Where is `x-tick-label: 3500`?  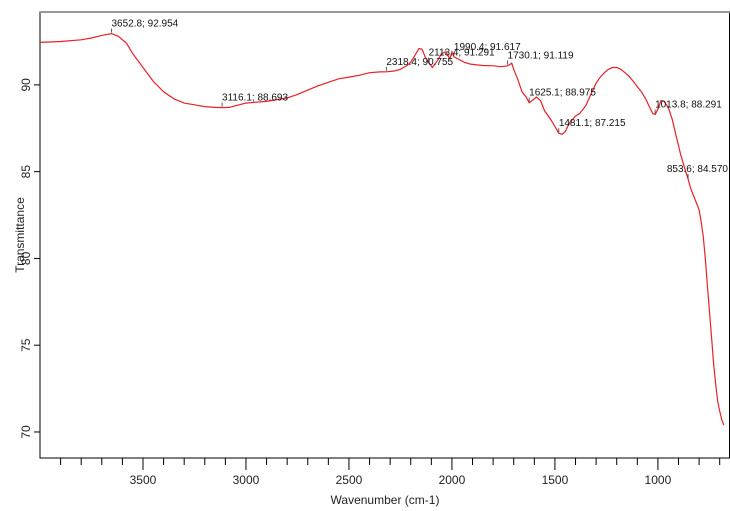
x-tick-label: 3500 is located at coordinates (143, 480).